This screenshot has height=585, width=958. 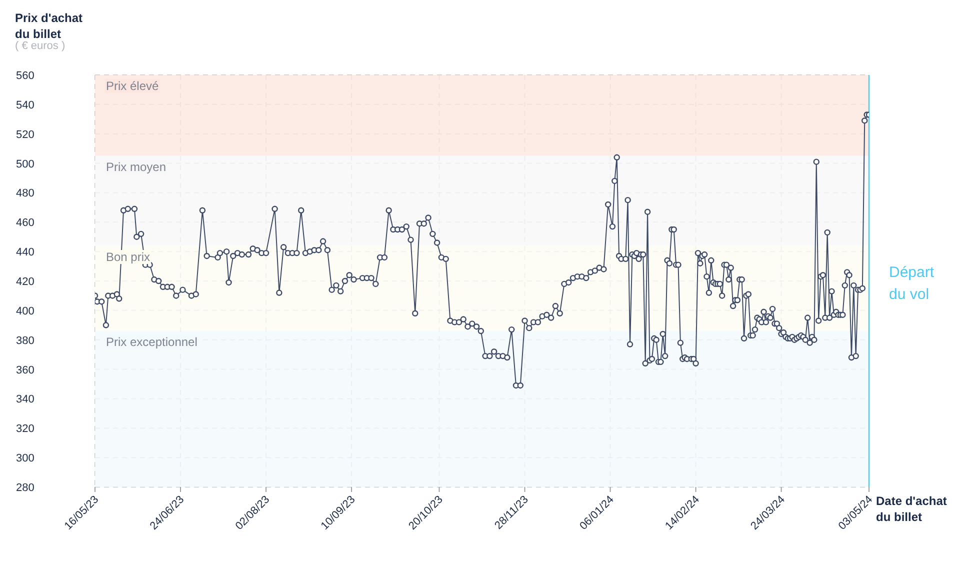 What do you see at coordinates (49, 25) in the screenshot?
I see `y-axis-title: Prix d'achat du billet` at bounding box center [49, 25].